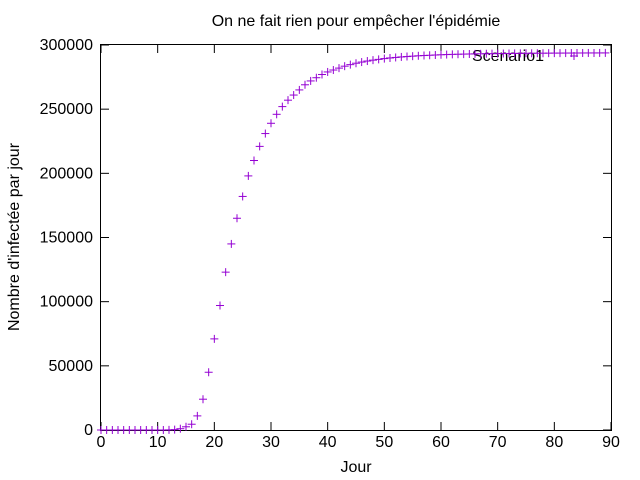  What do you see at coordinates (356, 467) in the screenshot?
I see `x-axis-title: Jour` at bounding box center [356, 467].